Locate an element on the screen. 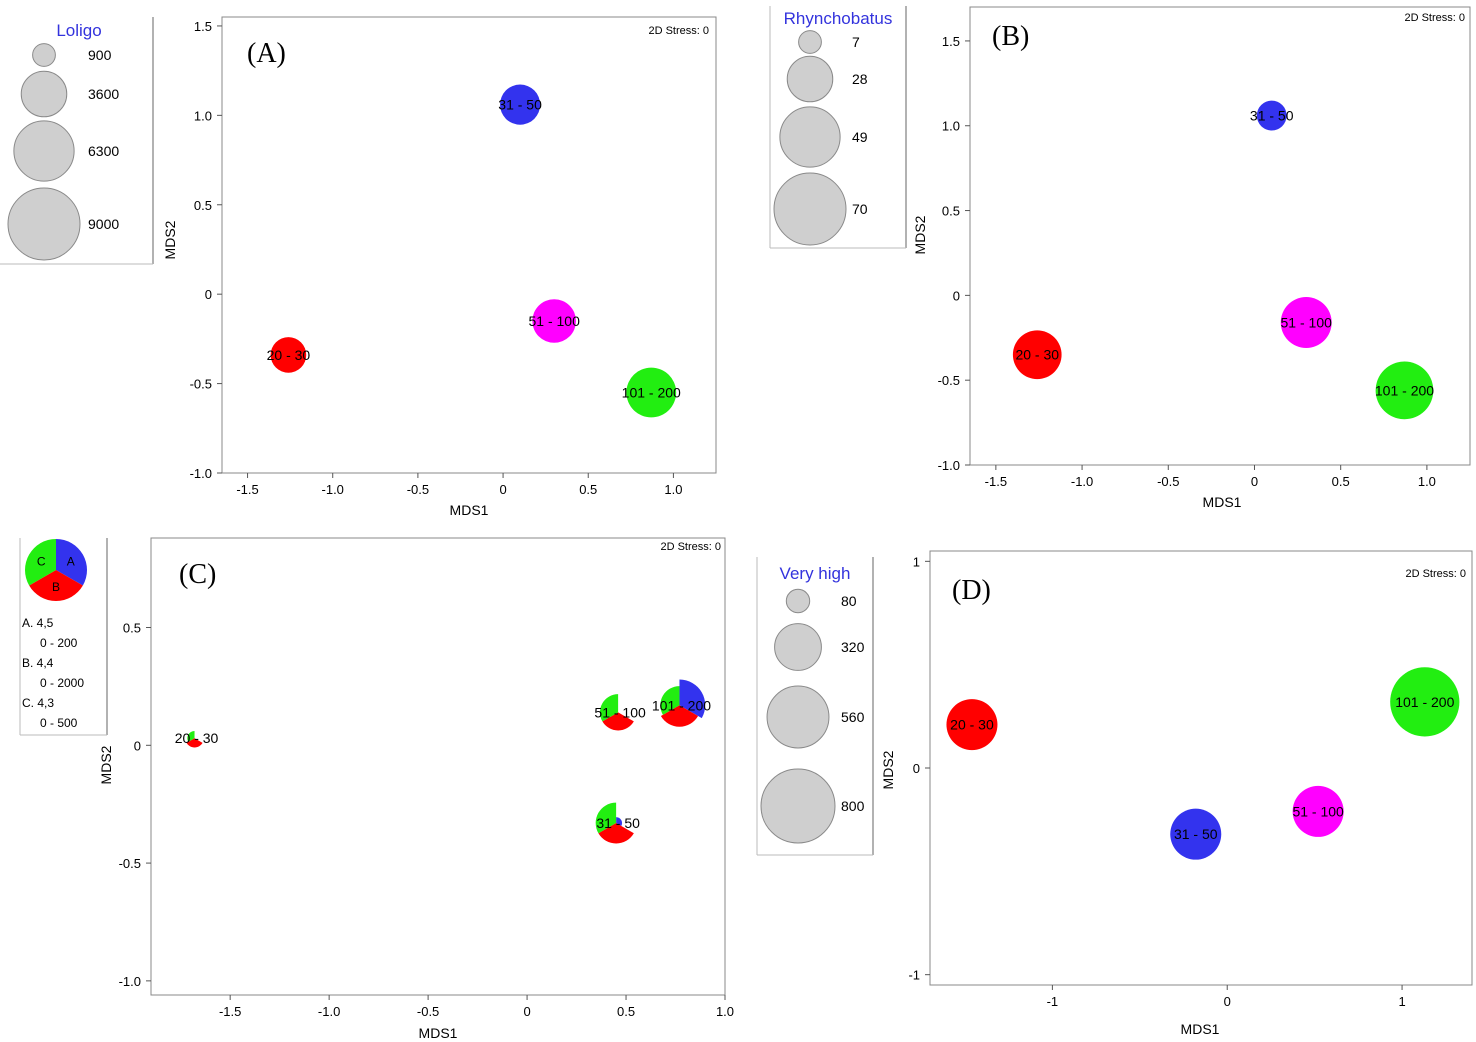  legend-title: Rhynchobatus is located at coordinates (838, 18).